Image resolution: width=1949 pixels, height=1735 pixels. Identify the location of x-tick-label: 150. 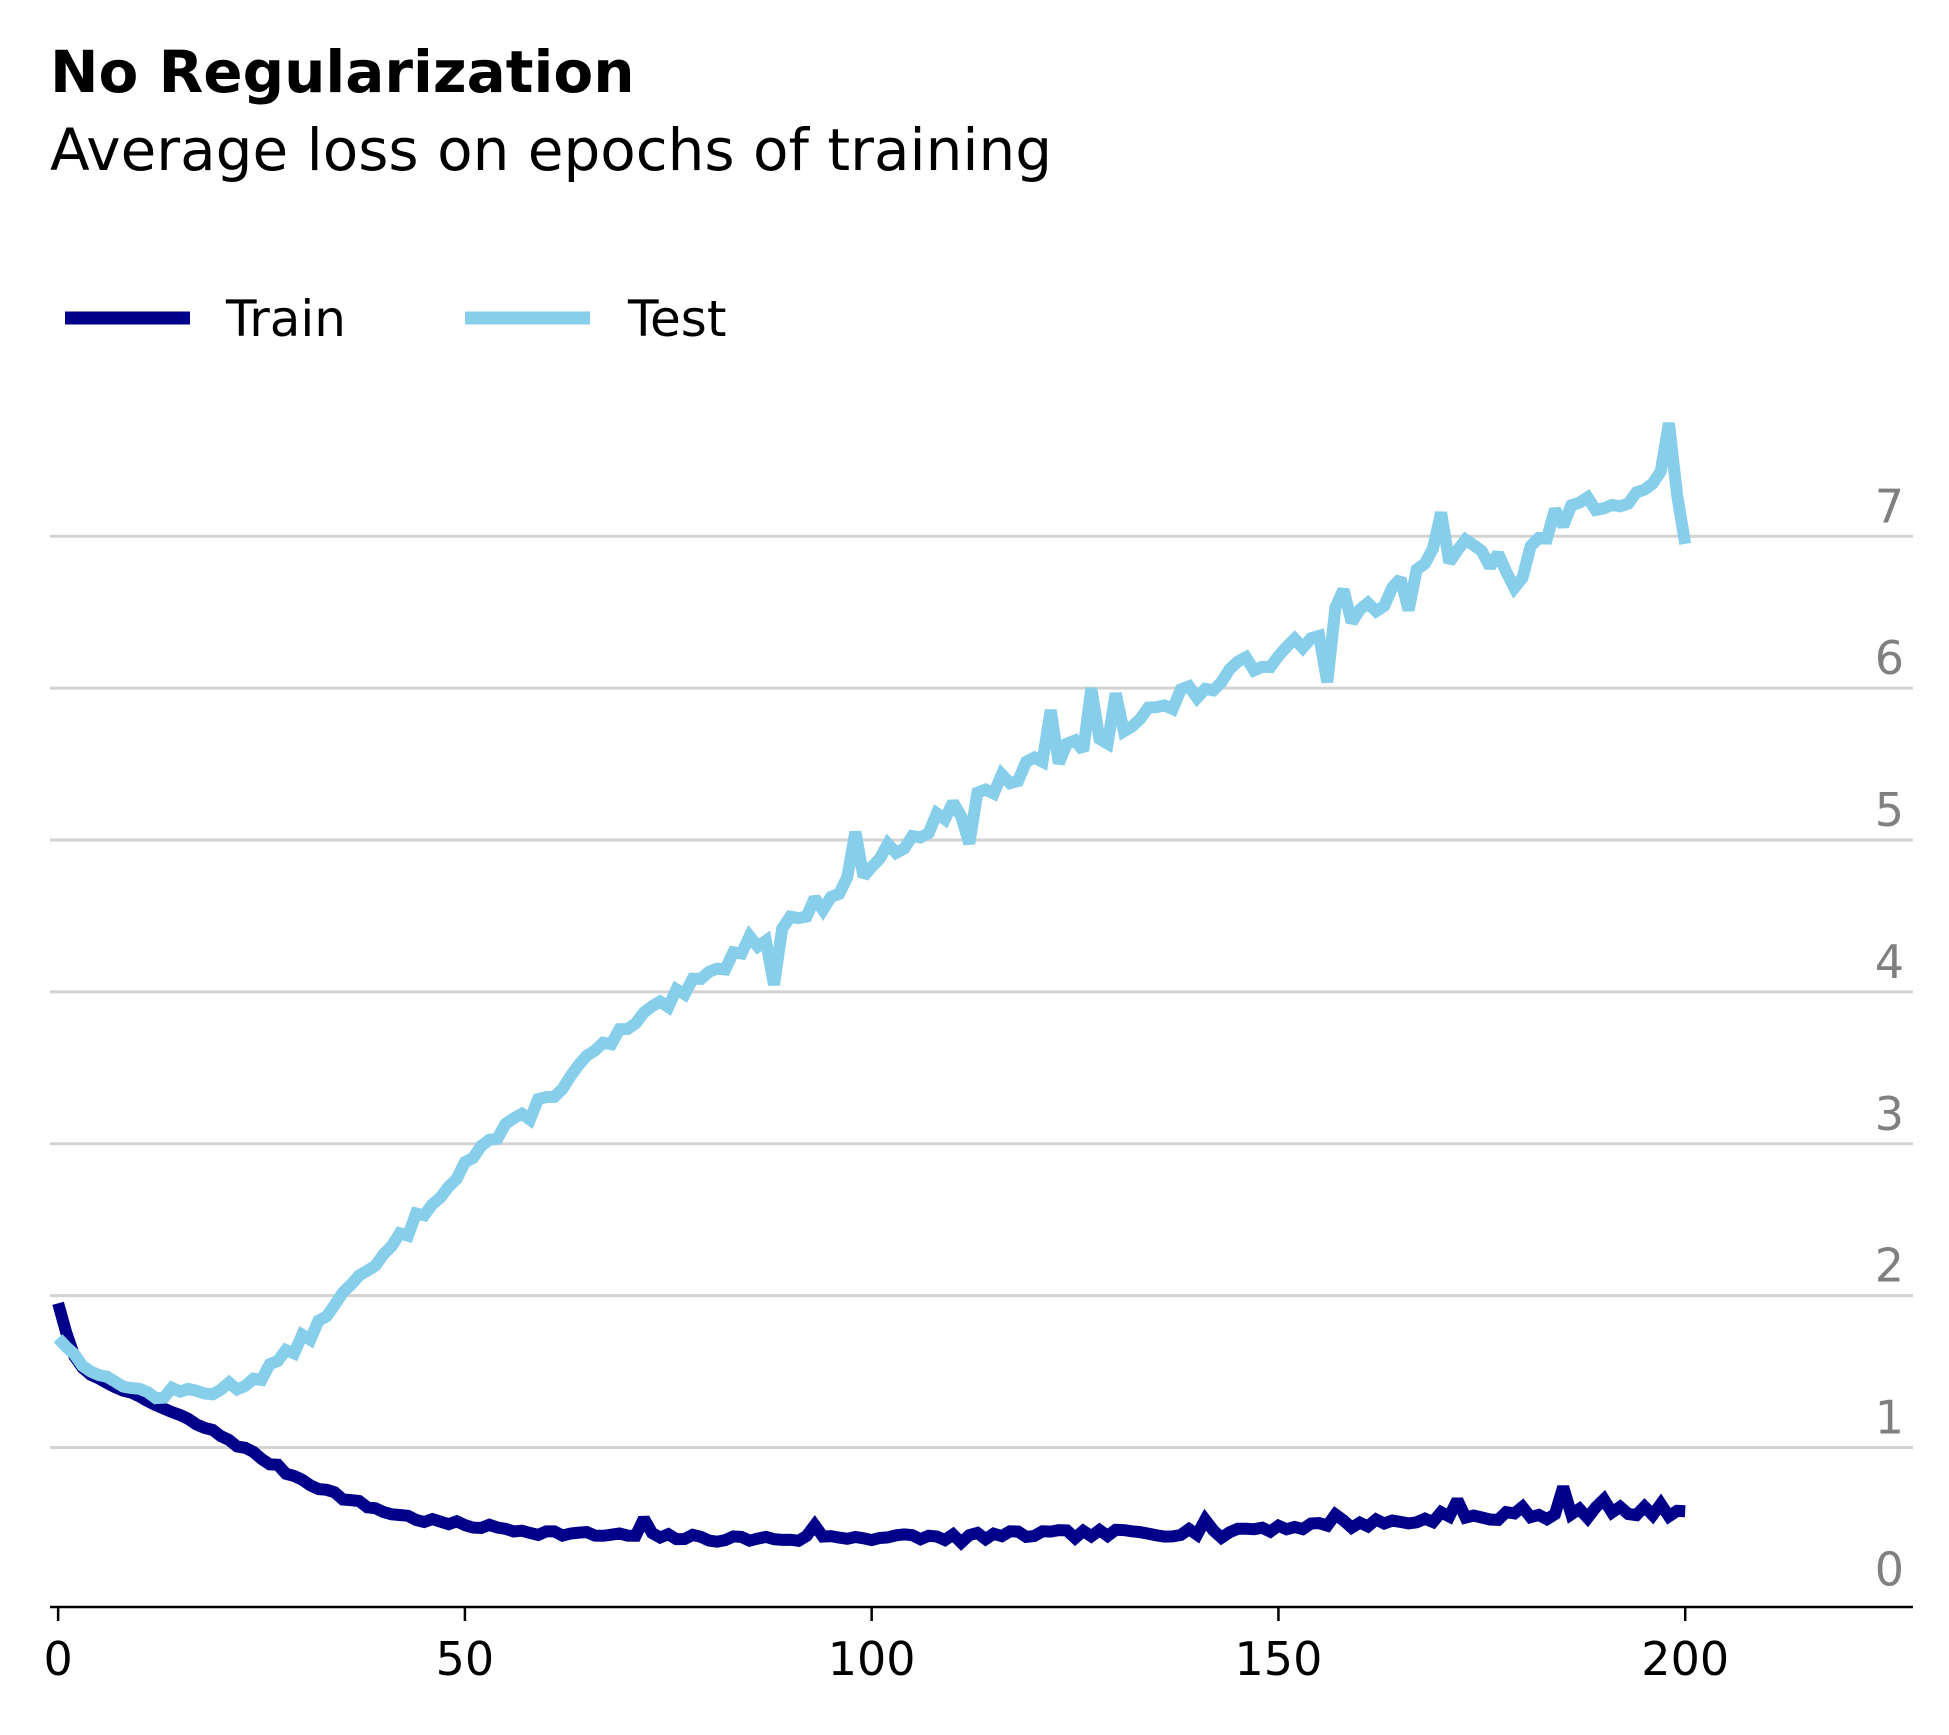
(1279, 1659).